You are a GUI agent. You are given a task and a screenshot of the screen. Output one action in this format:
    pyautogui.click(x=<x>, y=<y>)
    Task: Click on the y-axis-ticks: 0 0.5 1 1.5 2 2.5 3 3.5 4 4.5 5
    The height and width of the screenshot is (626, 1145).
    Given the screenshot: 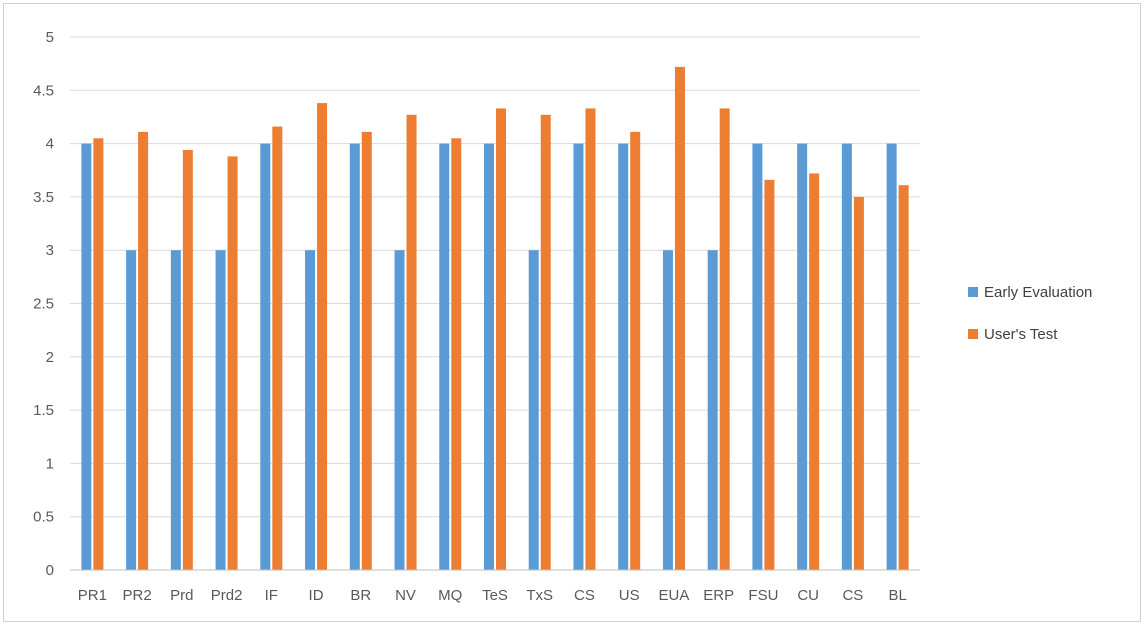 What is the action you would take?
    pyautogui.click(x=43, y=304)
    